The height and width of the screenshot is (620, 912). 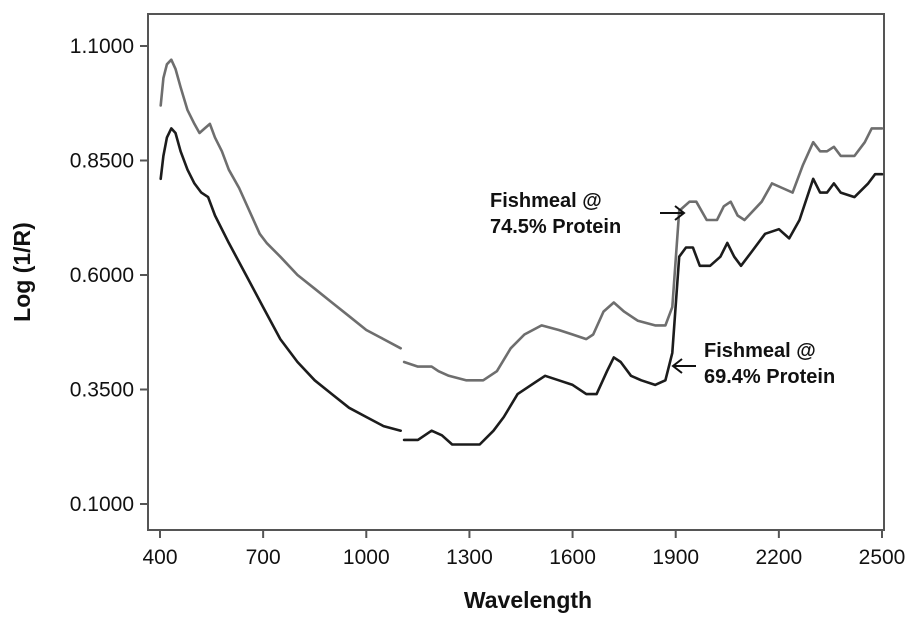 What do you see at coordinates (263, 557) in the screenshot?
I see `x-tick-label: 700` at bounding box center [263, 557].